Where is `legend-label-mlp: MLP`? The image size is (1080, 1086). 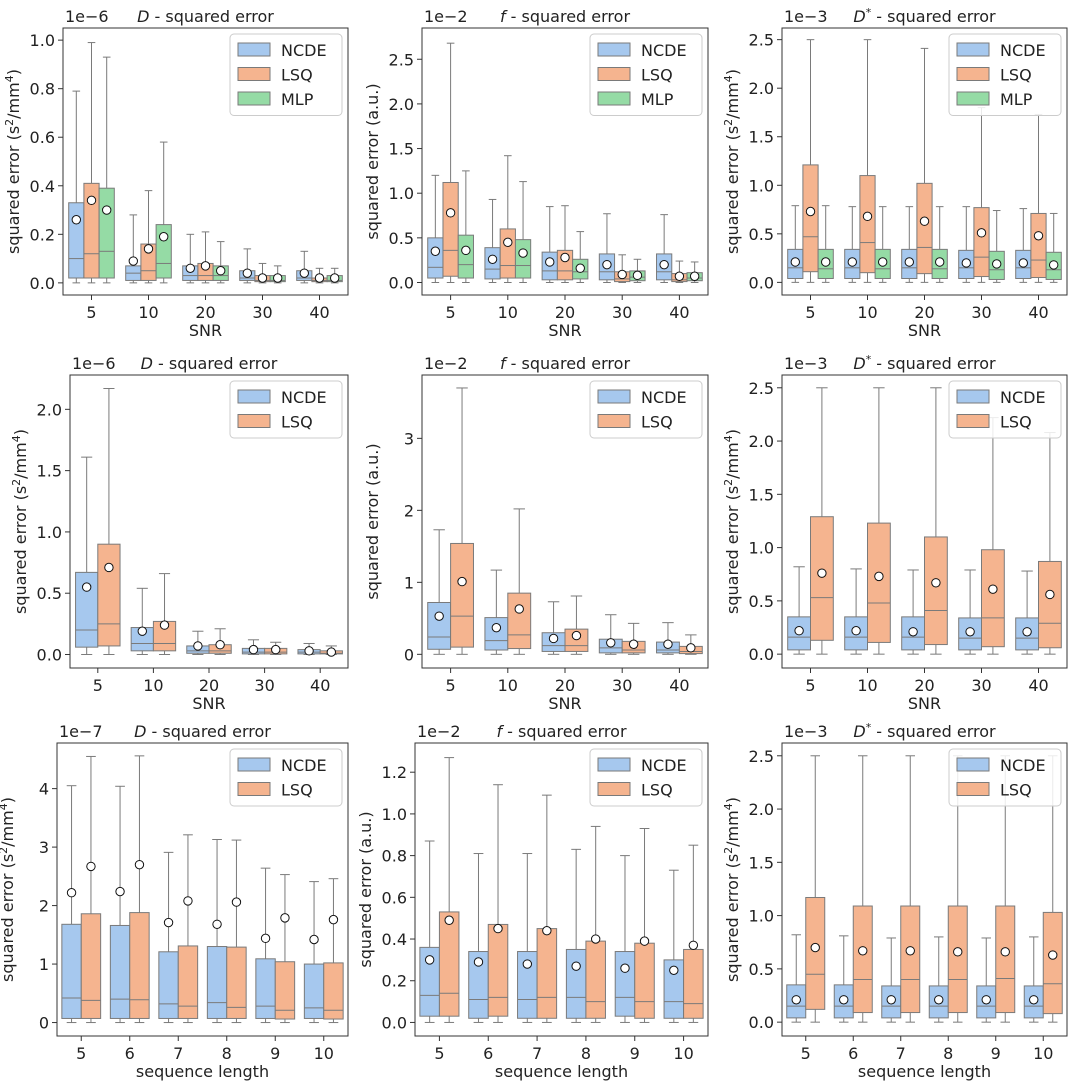 legend-label-mlp: MLP is located at coordinates (297, 99).